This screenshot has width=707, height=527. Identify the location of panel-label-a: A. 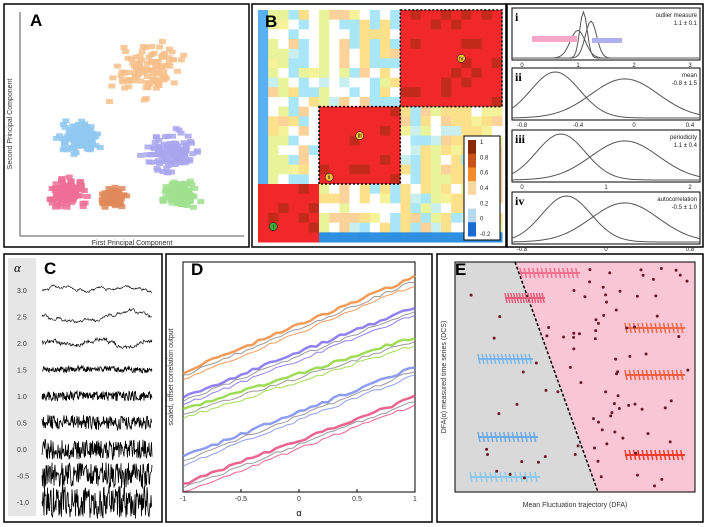
(36, 20).